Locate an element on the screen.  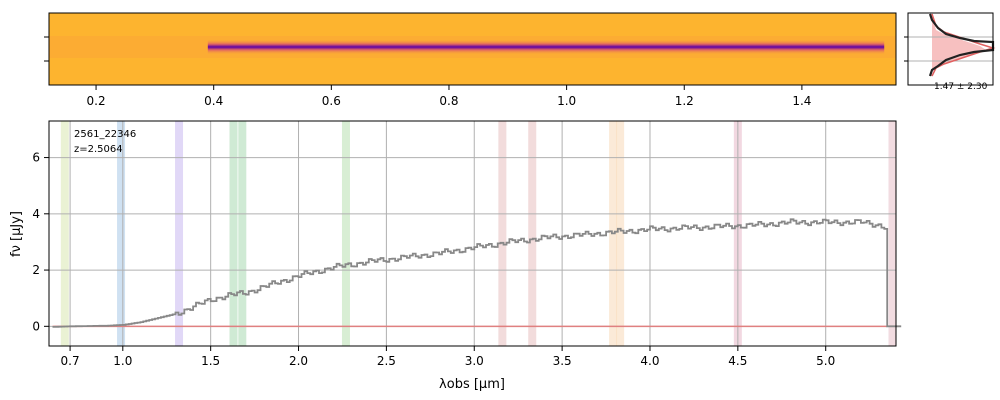
x-tick-label: 2.0 is located at coordinates (298, 361).